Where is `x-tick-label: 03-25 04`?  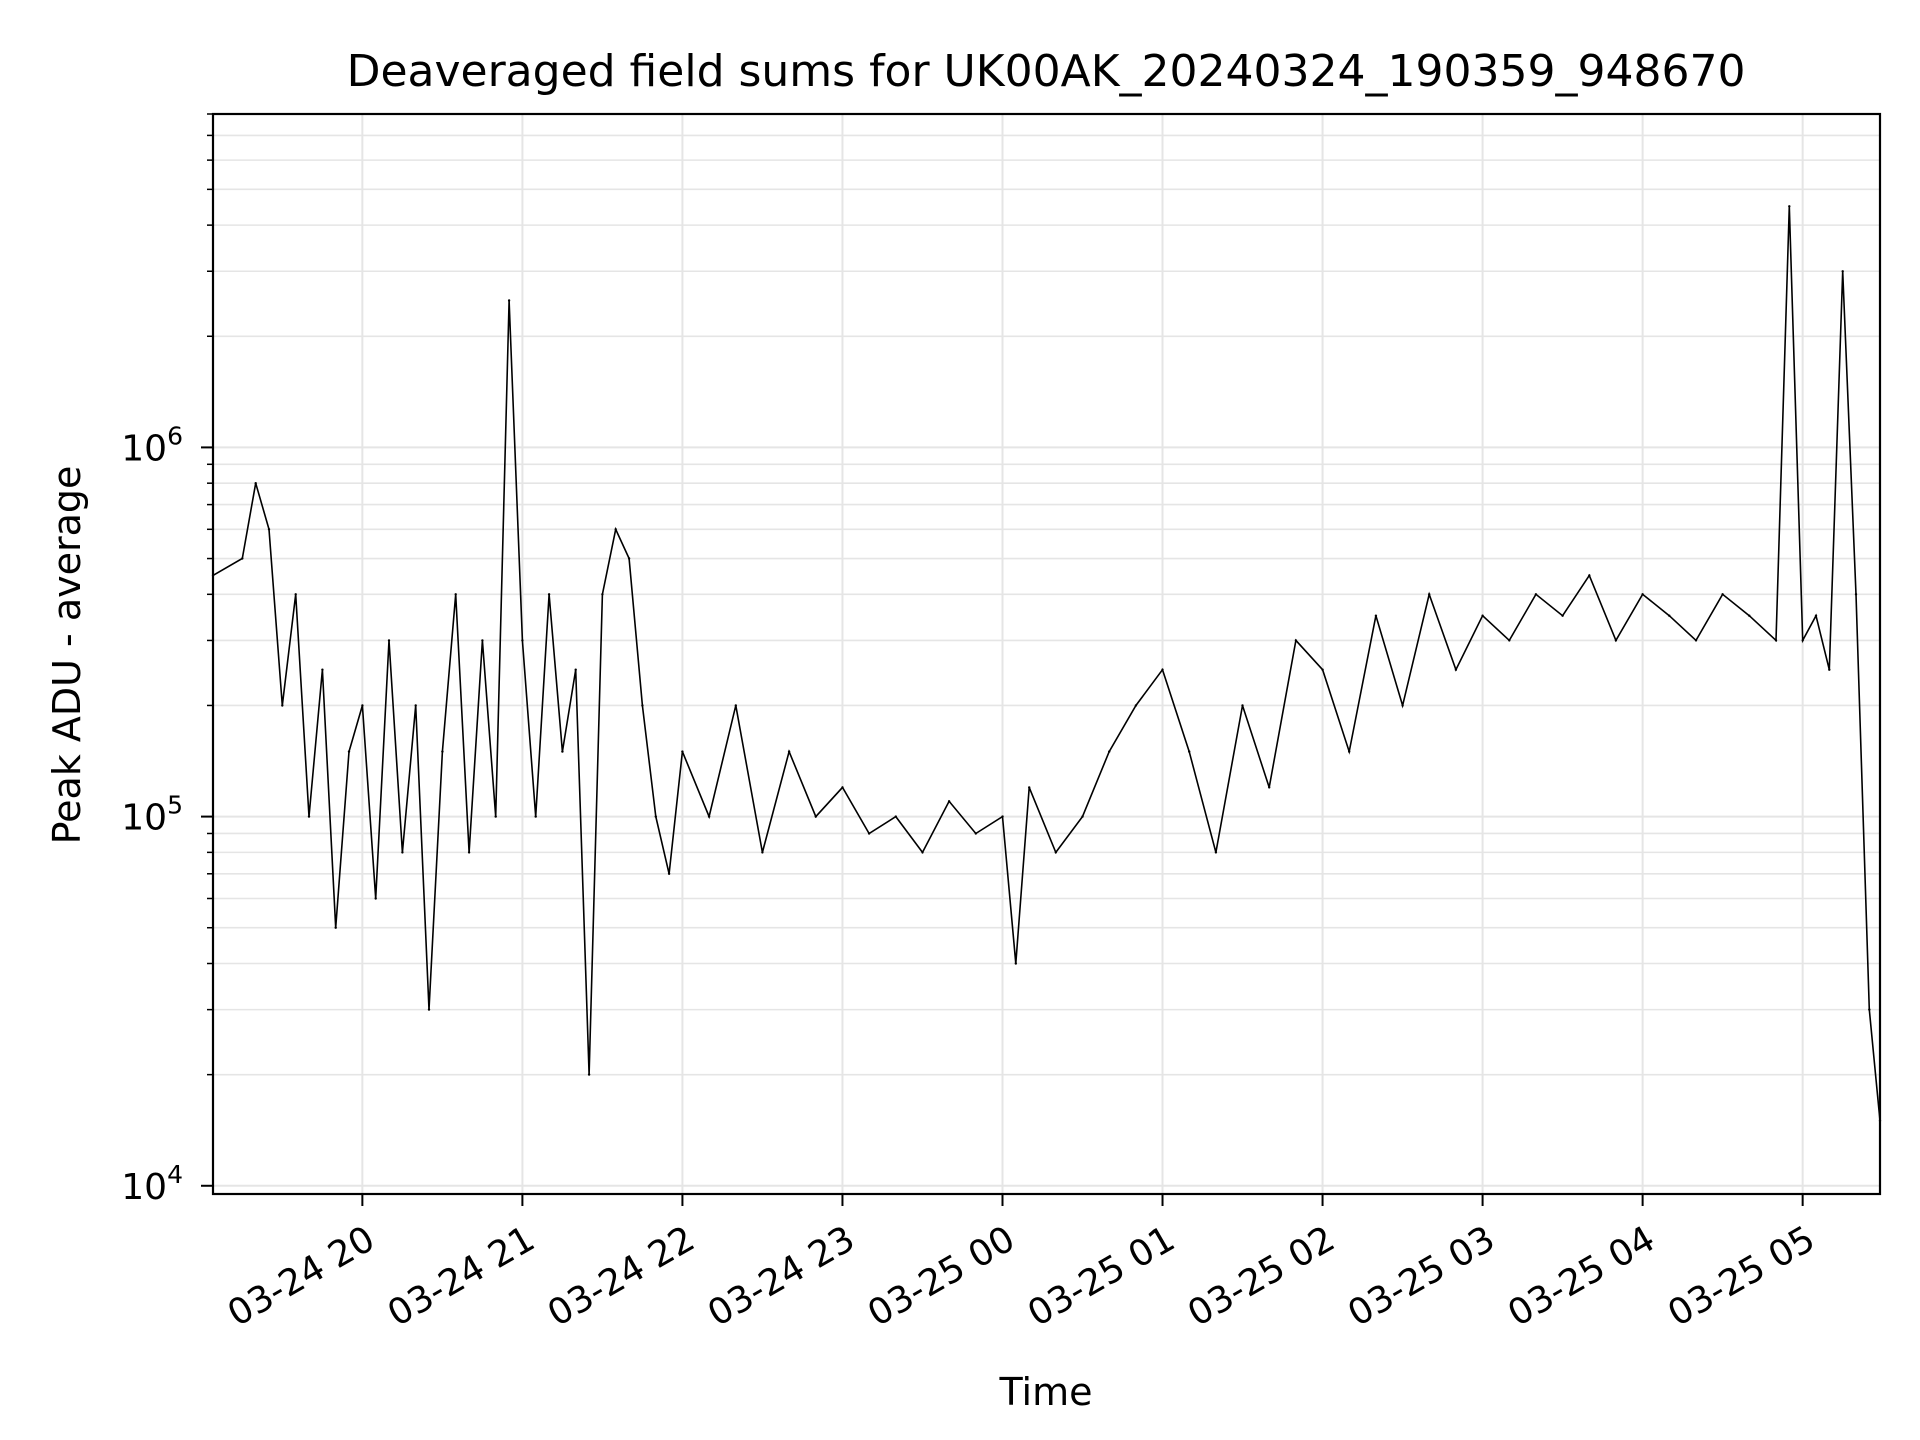 x-tick-label: 03-25 04 is located at coordinates (1581, 1276).